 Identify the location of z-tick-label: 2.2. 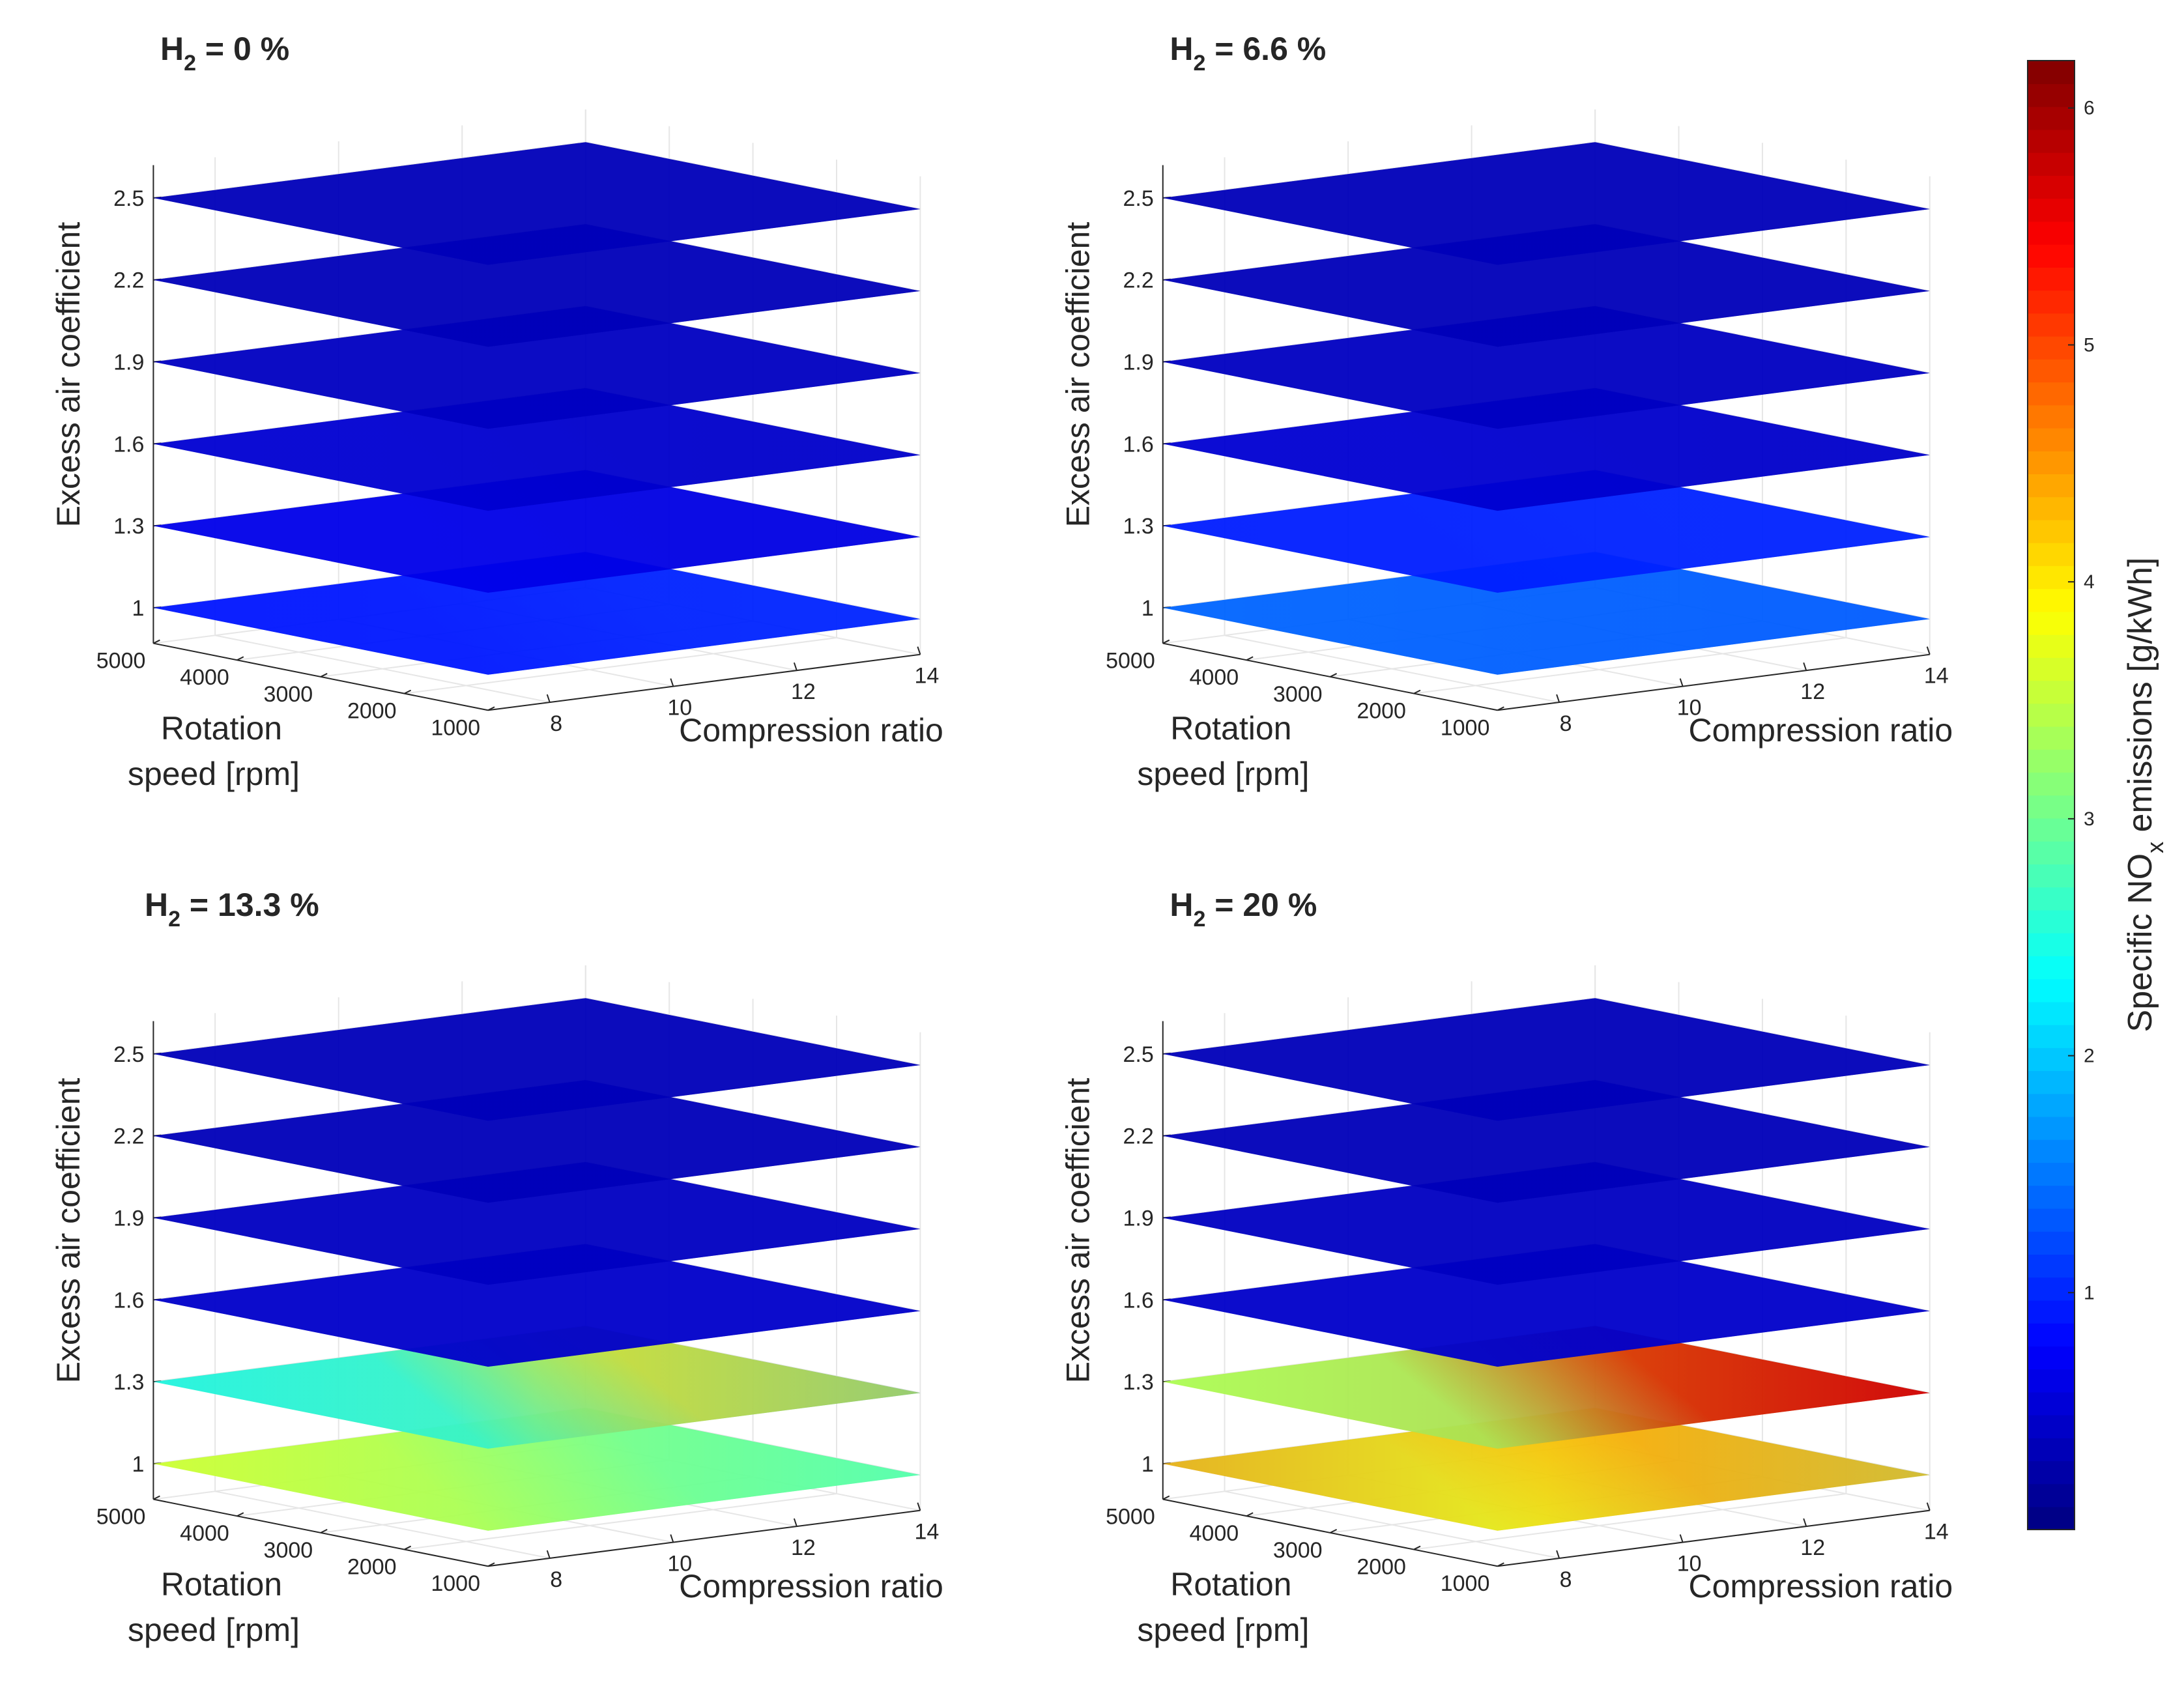
(128, 281).